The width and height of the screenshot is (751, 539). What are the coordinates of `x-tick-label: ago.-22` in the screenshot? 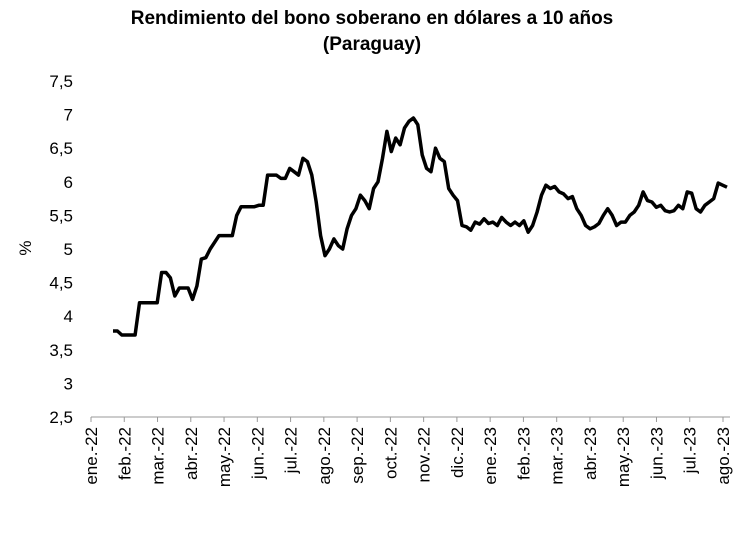 It's located at (324, 456).